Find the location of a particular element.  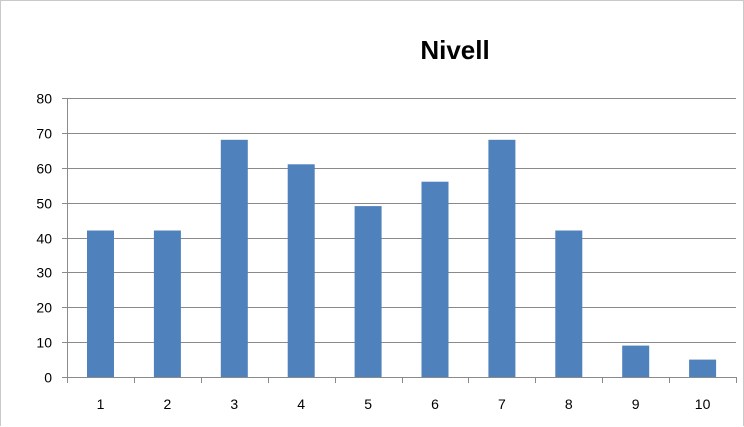

y-tick-label: 40 is located at coordinates (44, 239).